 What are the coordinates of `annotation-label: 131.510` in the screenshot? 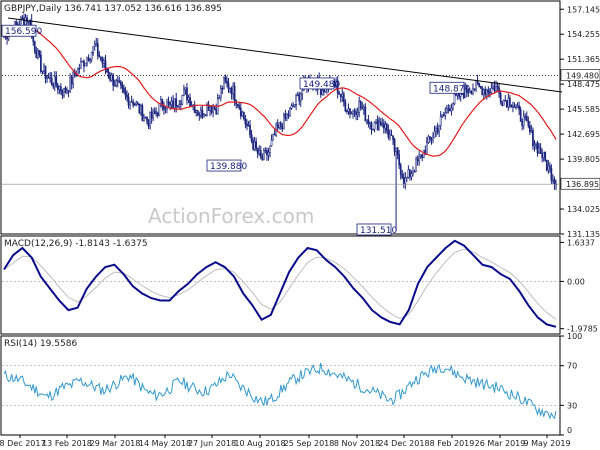 It's located at (378, 231).